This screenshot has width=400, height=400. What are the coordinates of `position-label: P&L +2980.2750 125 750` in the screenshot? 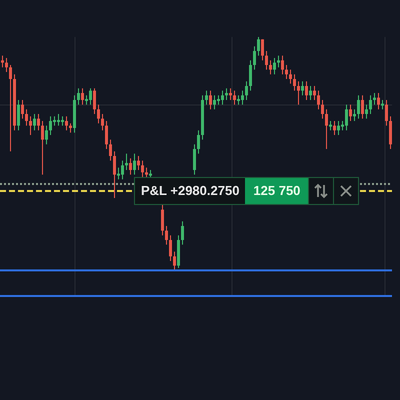 It's located at (247, 191).